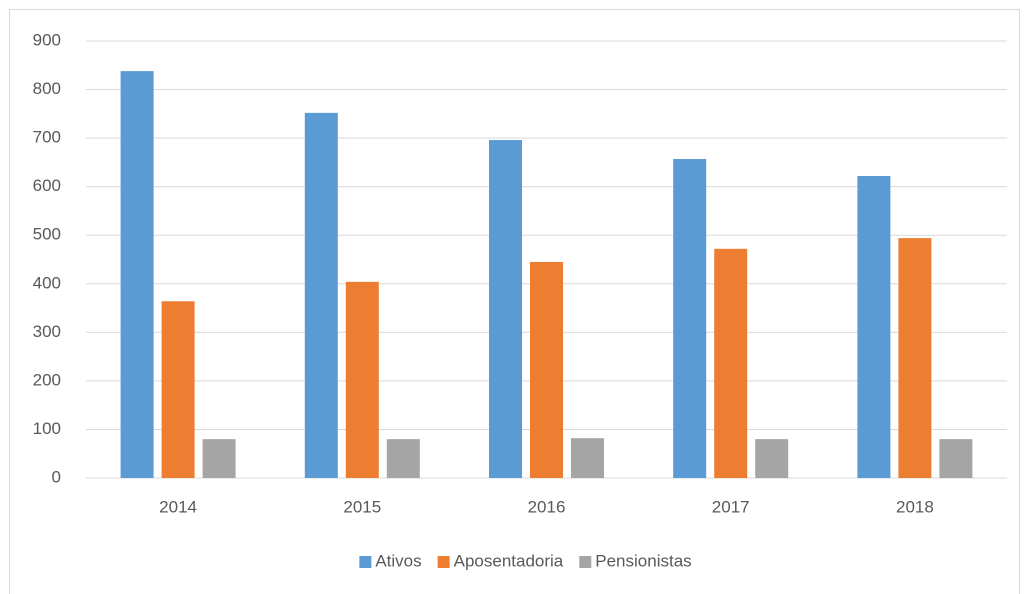 The width and height of the screenshot is (1028, 594). Describe the element at coordinates (47, 137) in the screenshot. I see `y-tick-label: 700` at that location.